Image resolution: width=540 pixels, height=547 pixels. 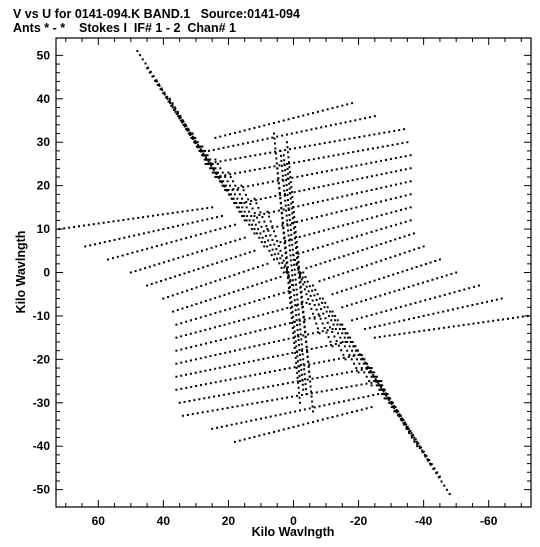 I want to click on y-tick-label: -20, so click(x=42, y=359).